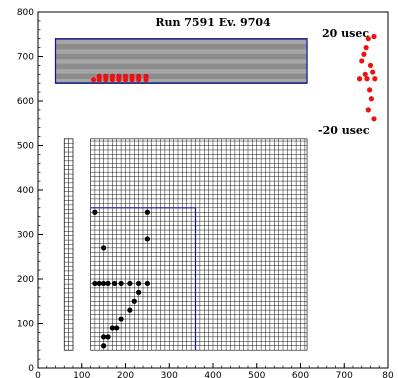  Describe the element at coordinates (25, 102) in the screenshot. I see `y-tick-label: 600` at that location.